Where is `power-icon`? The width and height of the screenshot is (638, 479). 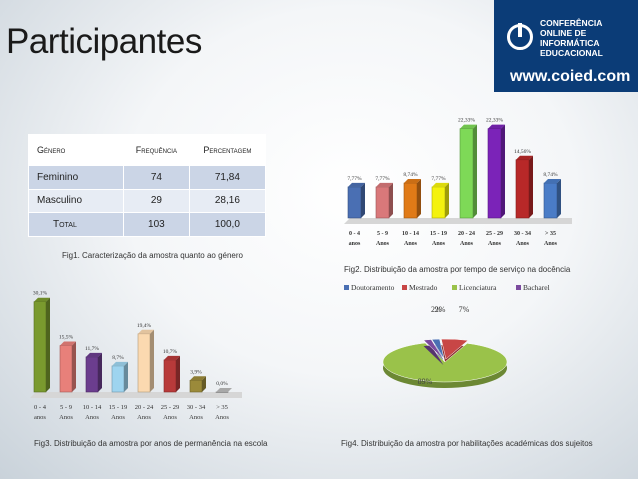 power-icon is located at coordinates (520, 36).